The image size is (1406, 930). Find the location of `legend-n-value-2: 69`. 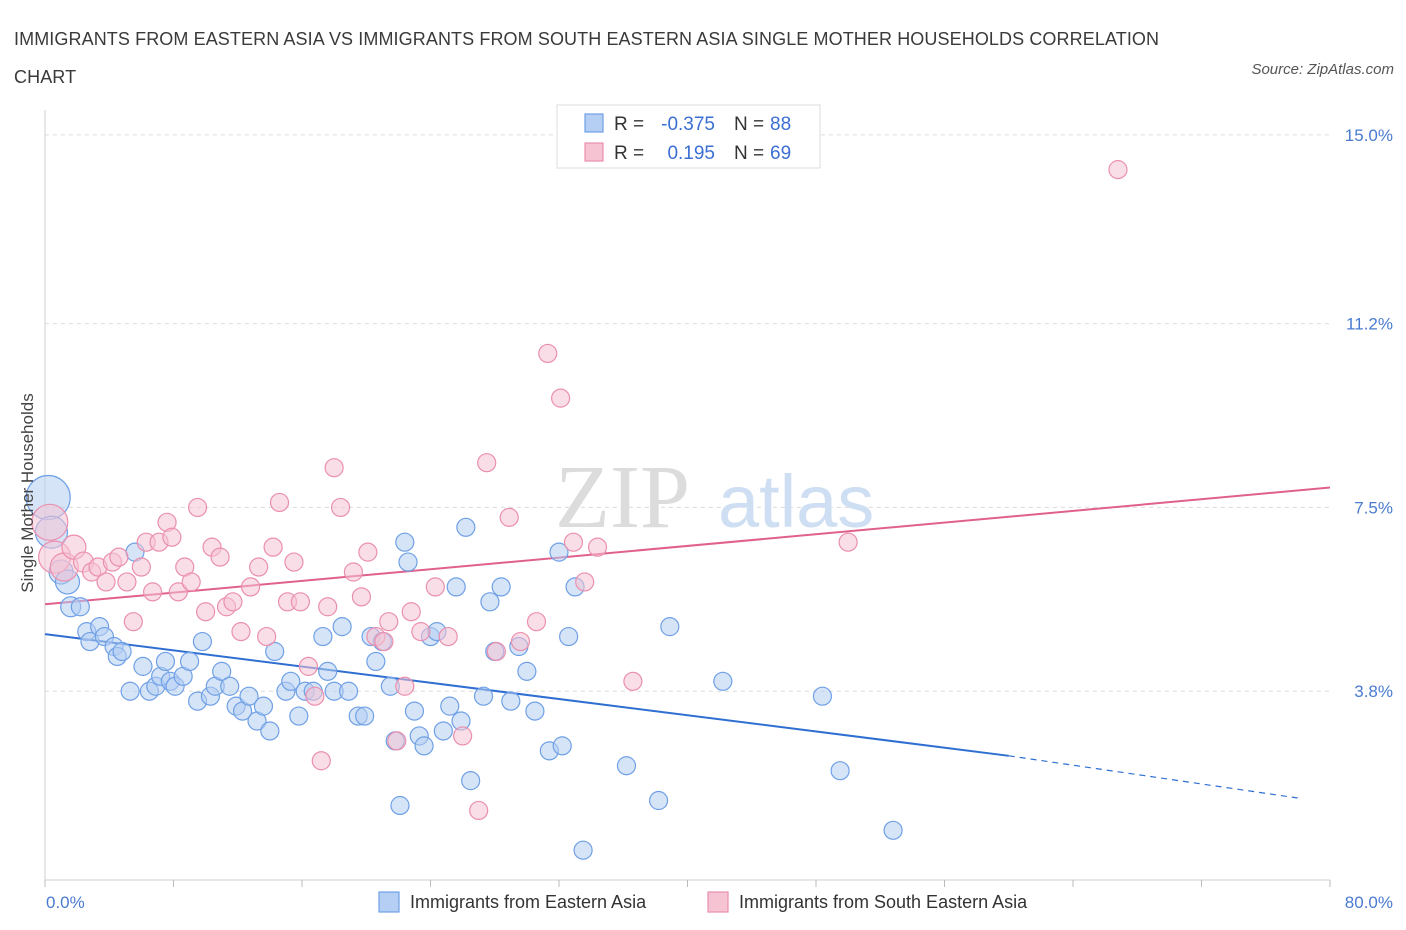

legend-n-value-2: 69 is located at coordinates (780, 153).